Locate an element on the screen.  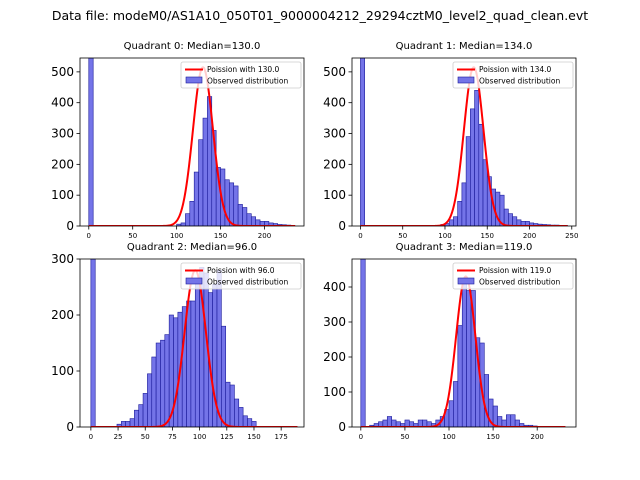
panel-title: Quadrant 2: Median=96.0 is located at coordinates (192, 247).